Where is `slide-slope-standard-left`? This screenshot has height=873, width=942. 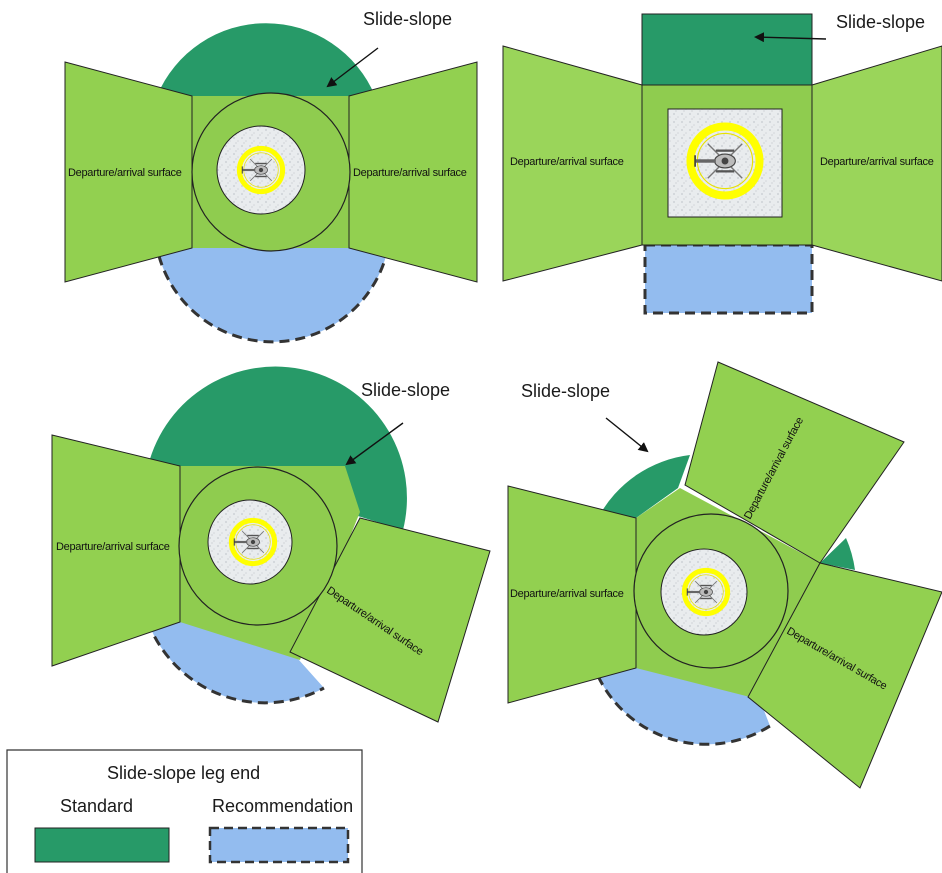
slide-slope-standard-left is located at coordinates (644, 486).